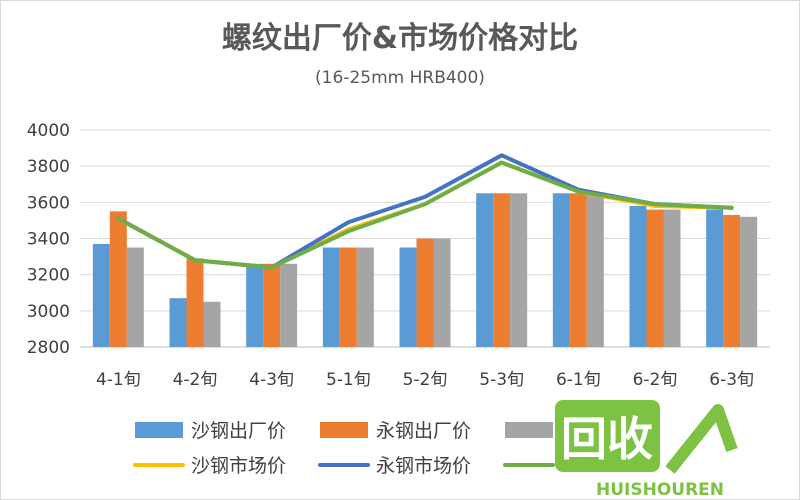 The width and height of the screenshot is (800, 500). Describe the element at coordinates (660, 490) in the screenshot. I see `watermark-brand-text: HUISHOUREN` at that location.